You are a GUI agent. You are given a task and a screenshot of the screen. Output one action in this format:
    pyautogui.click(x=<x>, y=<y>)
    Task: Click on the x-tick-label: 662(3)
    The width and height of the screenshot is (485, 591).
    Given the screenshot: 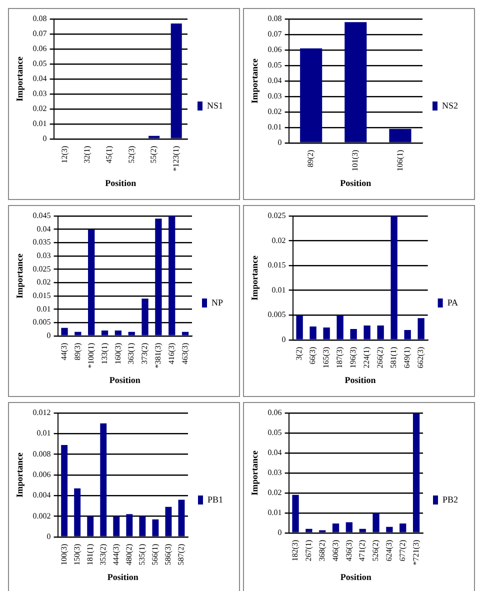 What is the action you would take?
    pyautogui.click(x=421, y=357)
    